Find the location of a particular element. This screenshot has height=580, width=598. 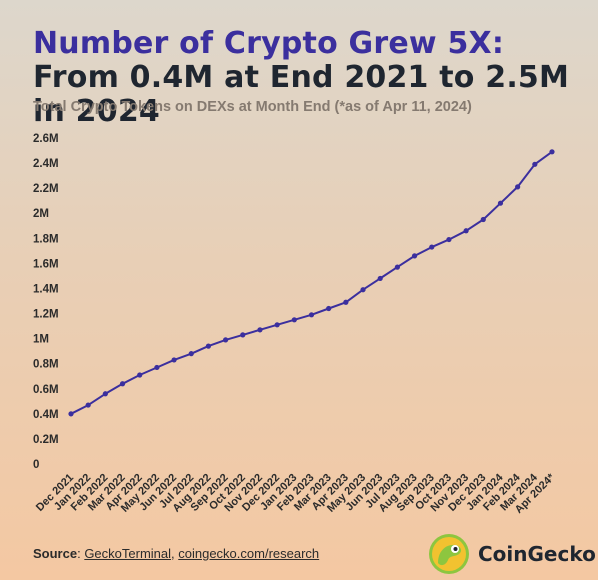

y-tick-label: 1.2M is located at coordinates (46, 315).